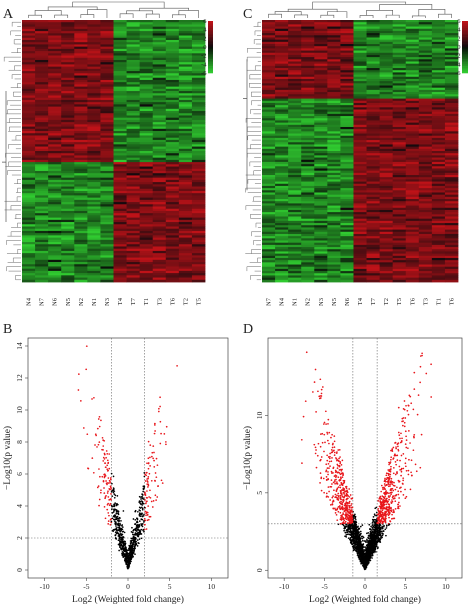  What do you see at coordinates (259, 493) in the screenshot?
I see `y-tick-label: 5` at bounding box center [259, 493].